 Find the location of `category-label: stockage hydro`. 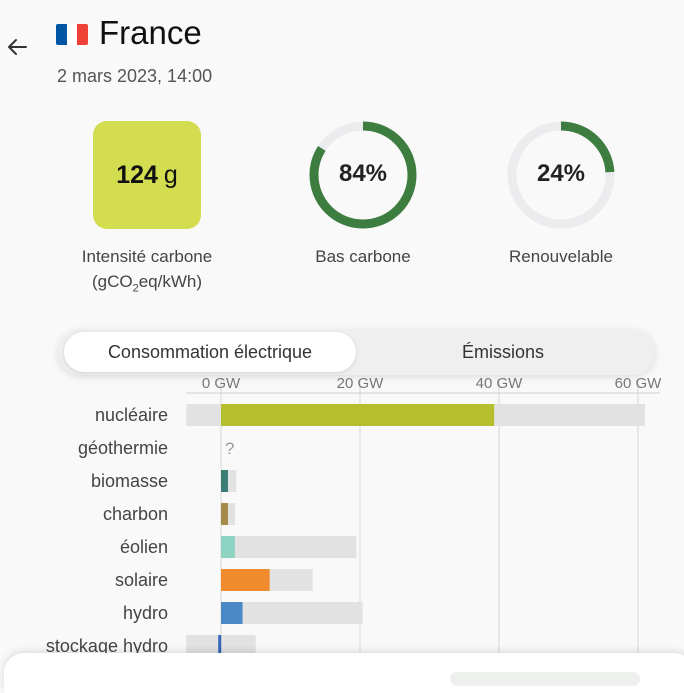

category-label: stockage hydro is located at coordinates (107, 646).